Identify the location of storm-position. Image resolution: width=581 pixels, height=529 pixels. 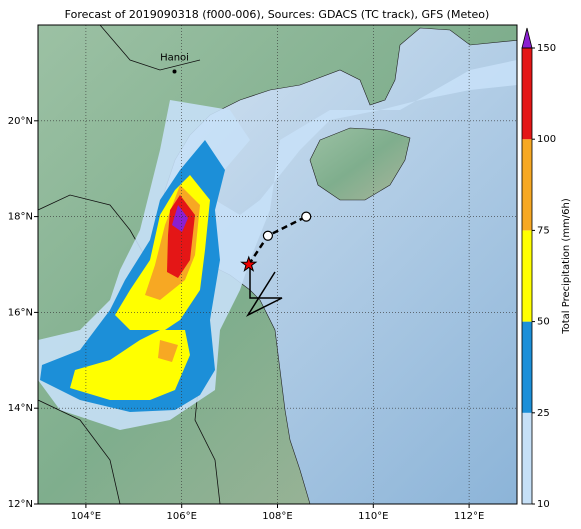
(249, 263).